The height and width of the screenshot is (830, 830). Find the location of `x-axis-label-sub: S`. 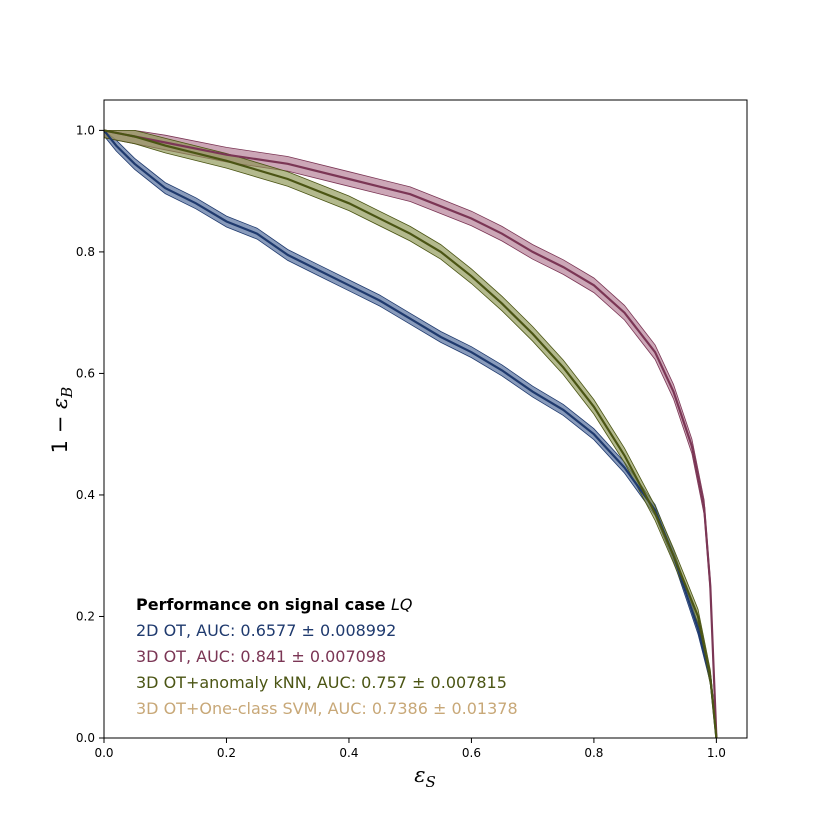

x-axis-label-sub: S is located at coordinates (431, 782).